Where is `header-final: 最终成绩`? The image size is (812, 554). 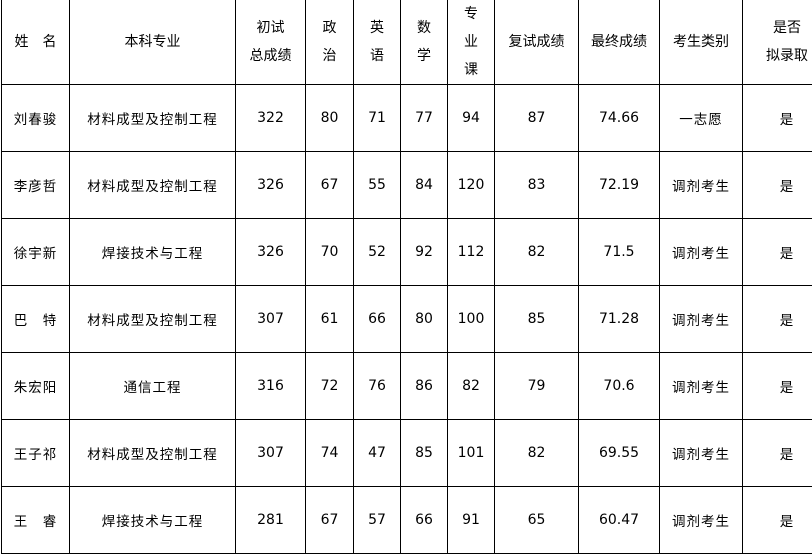 header-final: 最终成绩 is located at coordinates (619, 42).